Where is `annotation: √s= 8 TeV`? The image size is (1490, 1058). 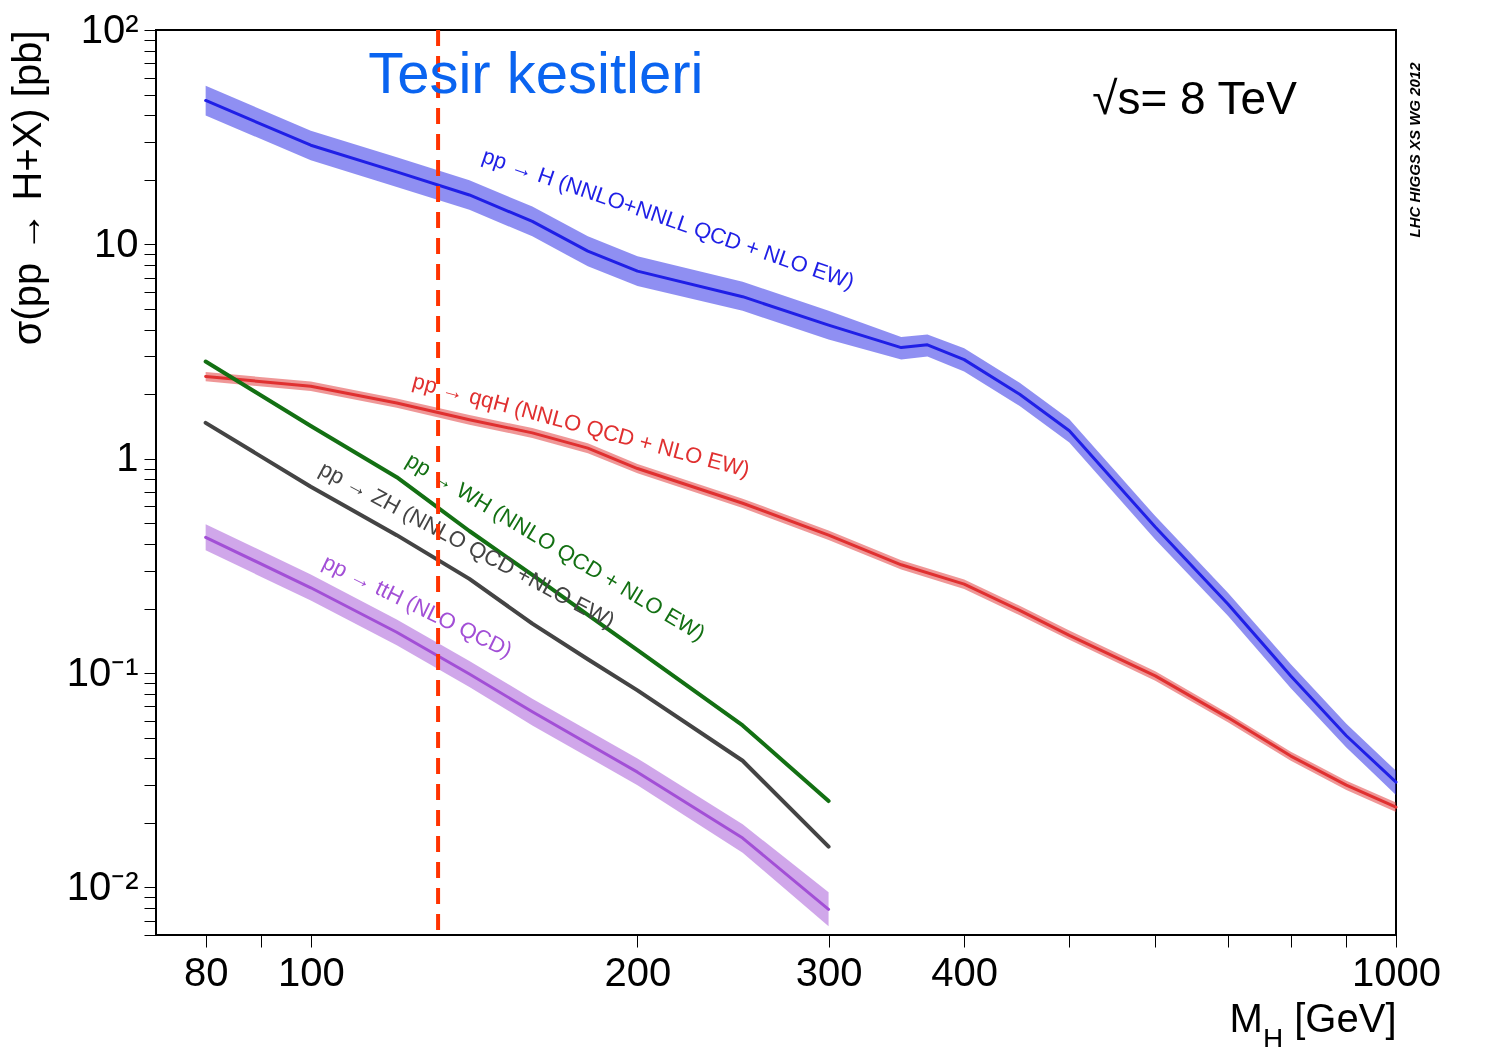
annotation: √s= 8 TeV is located at coordinates (1195, 98).